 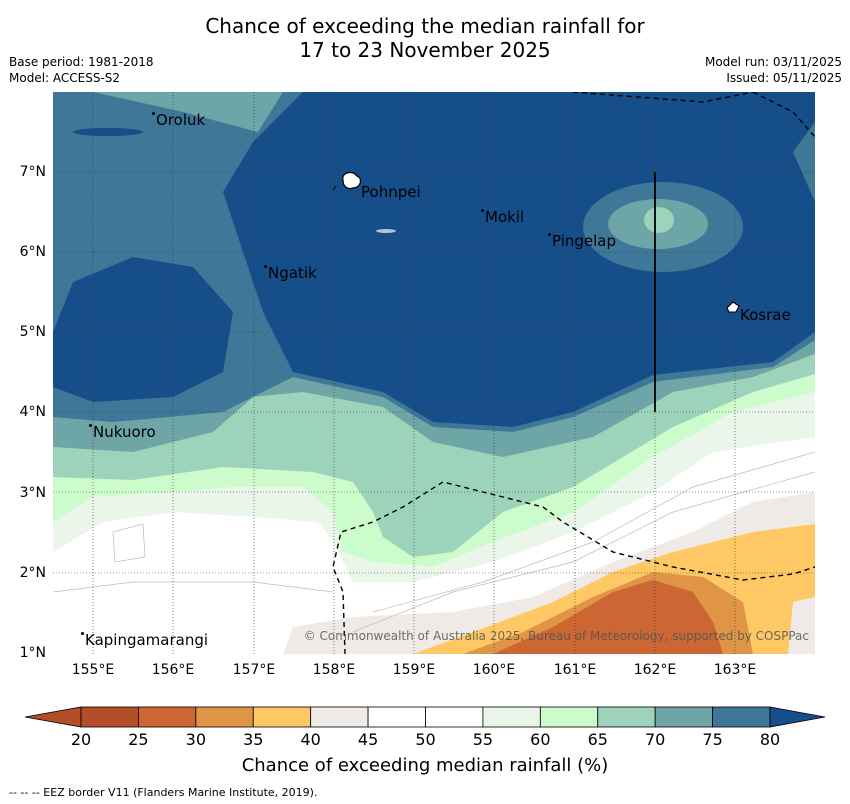 I want to click on lat-tick-4n: 4°N, so click(x=32, y=412).